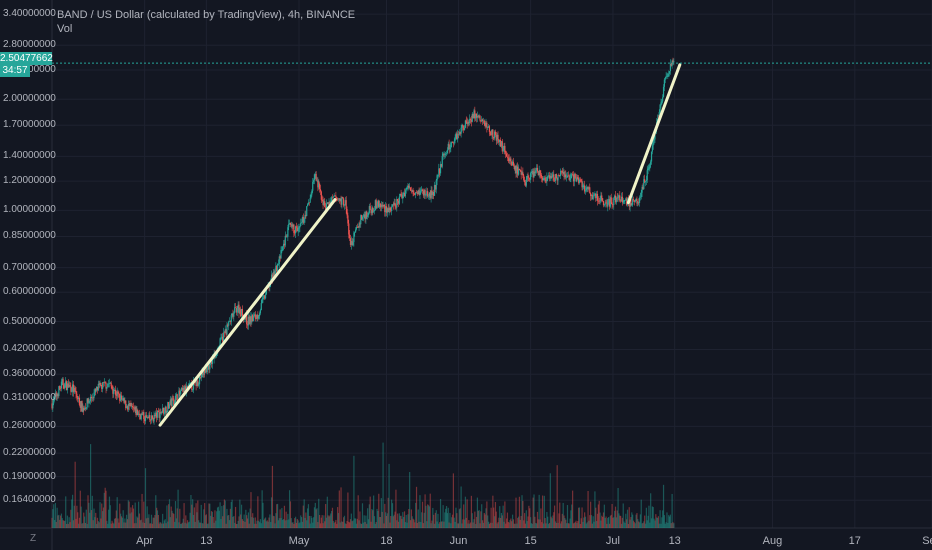  What do you see at coordinates (299, 541) in the screenshot?
I see `time-tick-label: May` at bounding box center [299, 541].